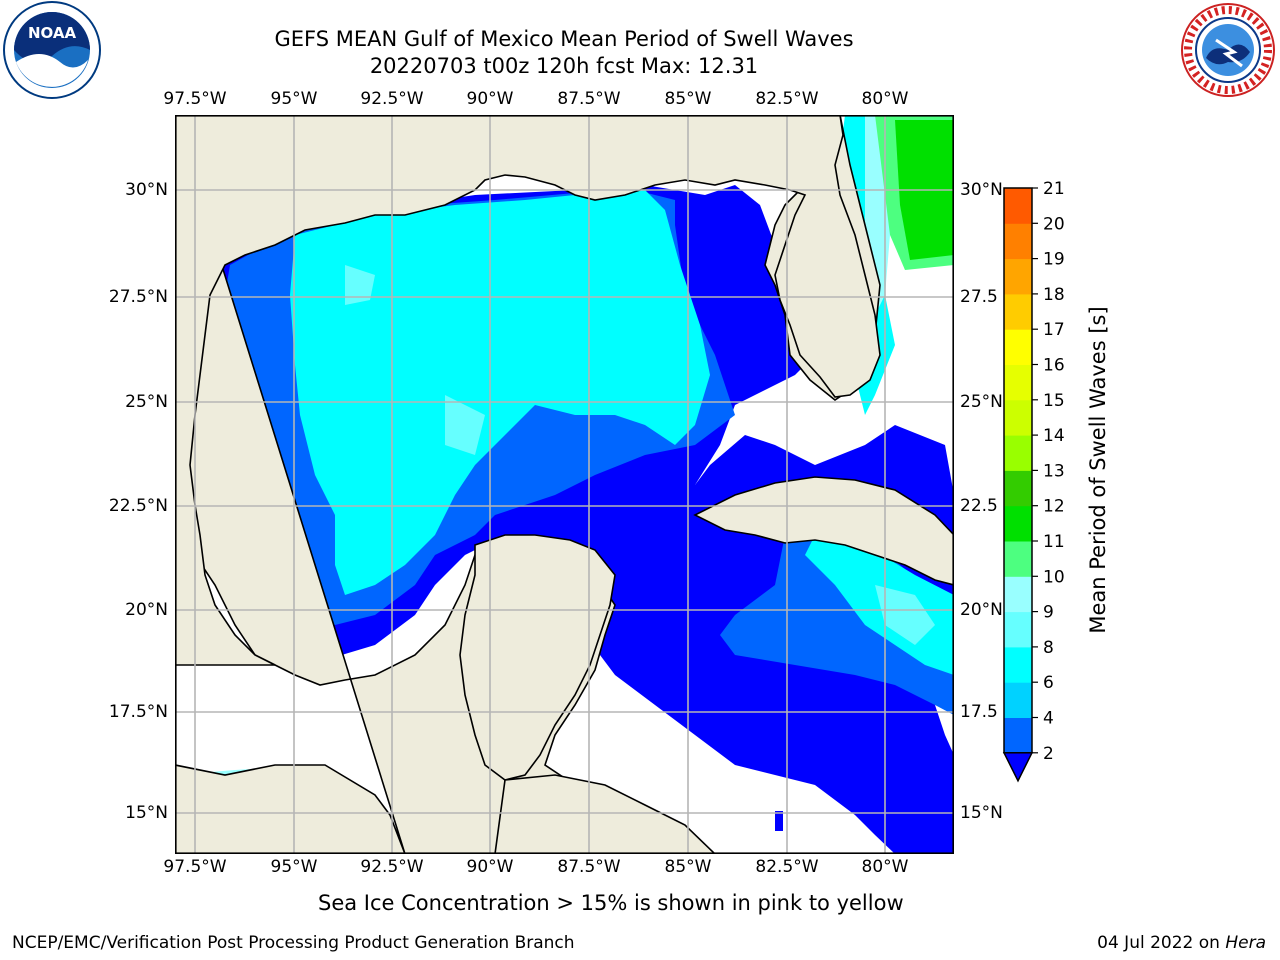 This screenshot has width=1280, height=960. I want to click on lon-label-bottom: 87.5°W, so click(589, 867).